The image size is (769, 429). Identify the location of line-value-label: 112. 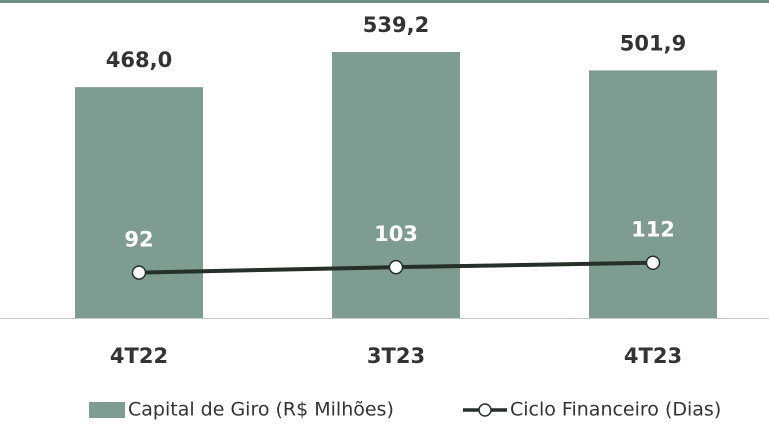
(653, 230).